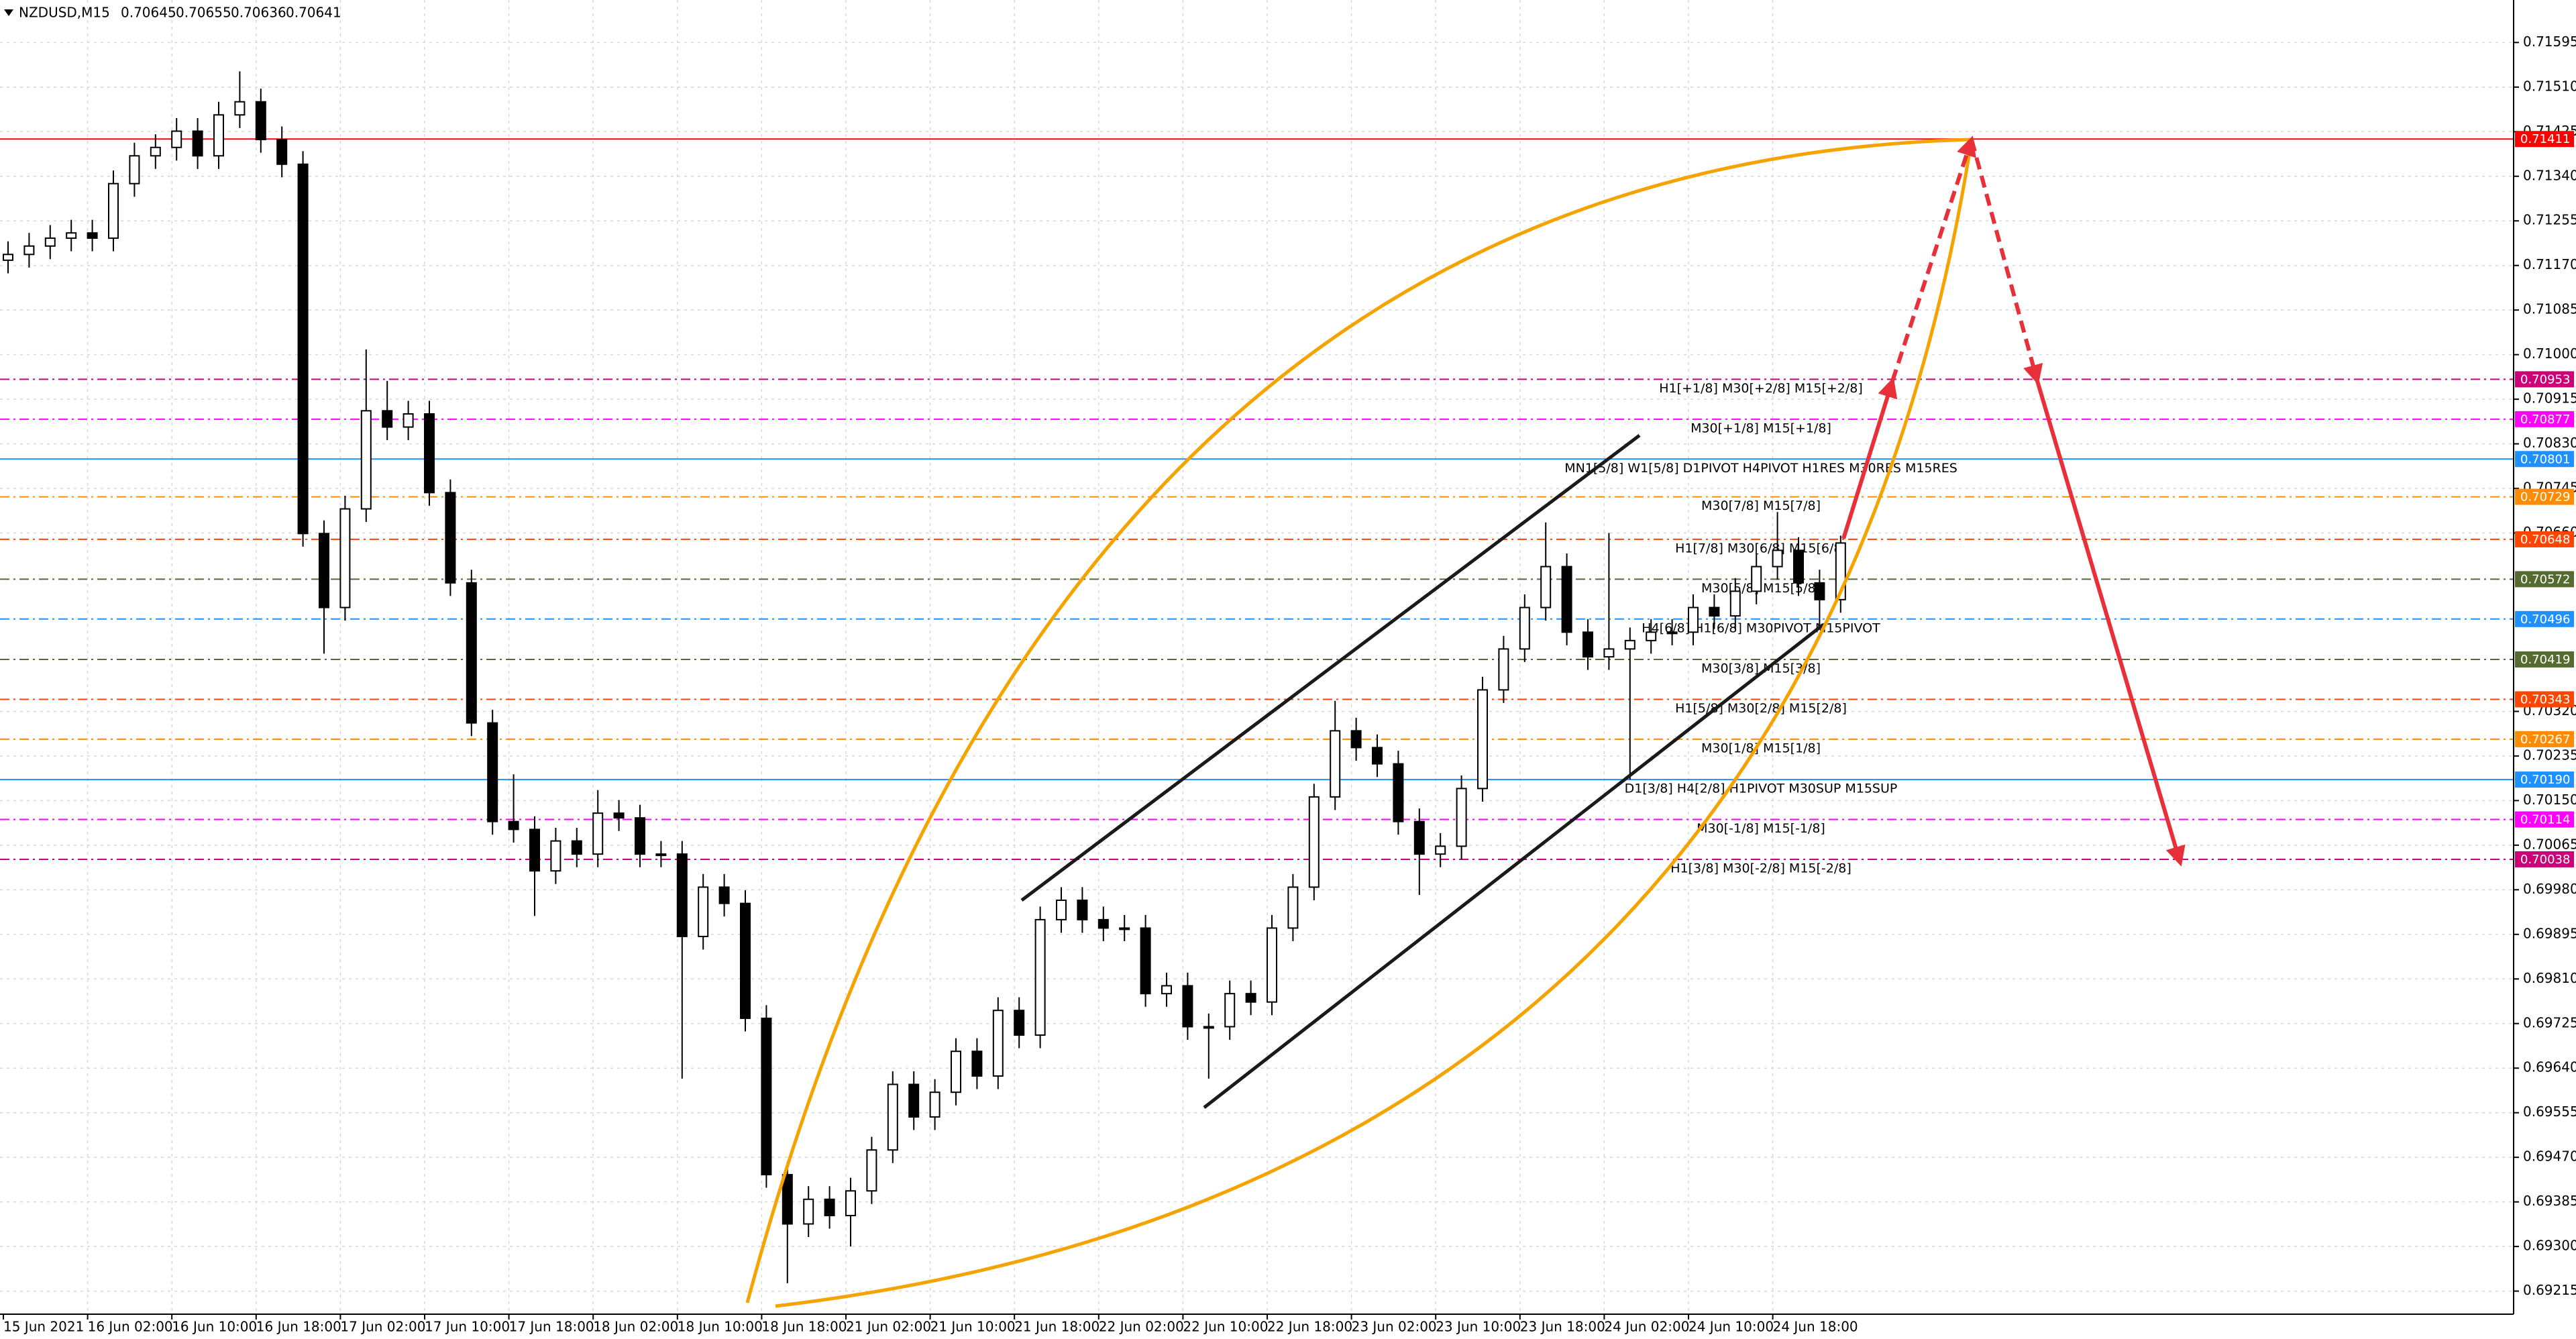 This screenshot has height=1339, width=2576. I want to click on ohlc-close: 0.70641, so click(313, 13).